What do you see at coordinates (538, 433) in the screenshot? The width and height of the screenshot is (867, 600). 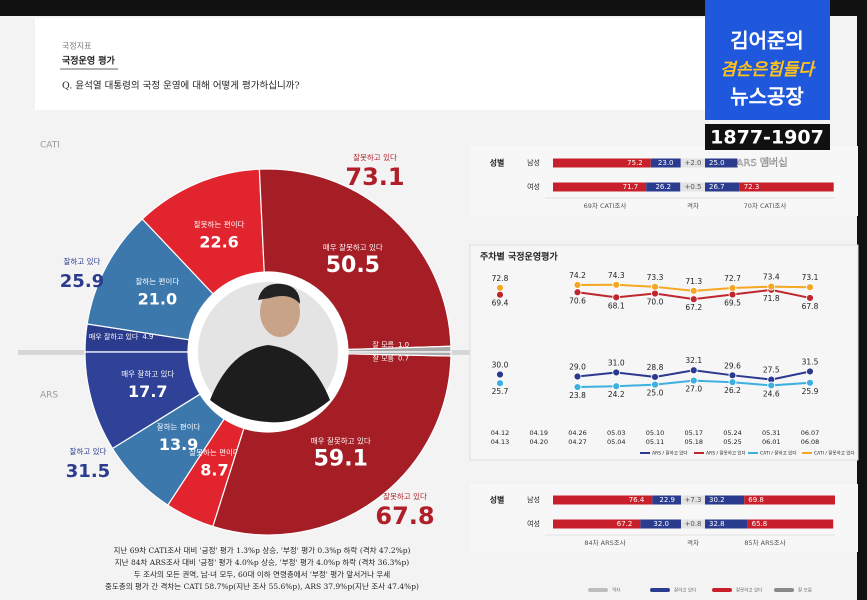 I see `x-tick-label: 04.19` at bounding box center [538, 433].